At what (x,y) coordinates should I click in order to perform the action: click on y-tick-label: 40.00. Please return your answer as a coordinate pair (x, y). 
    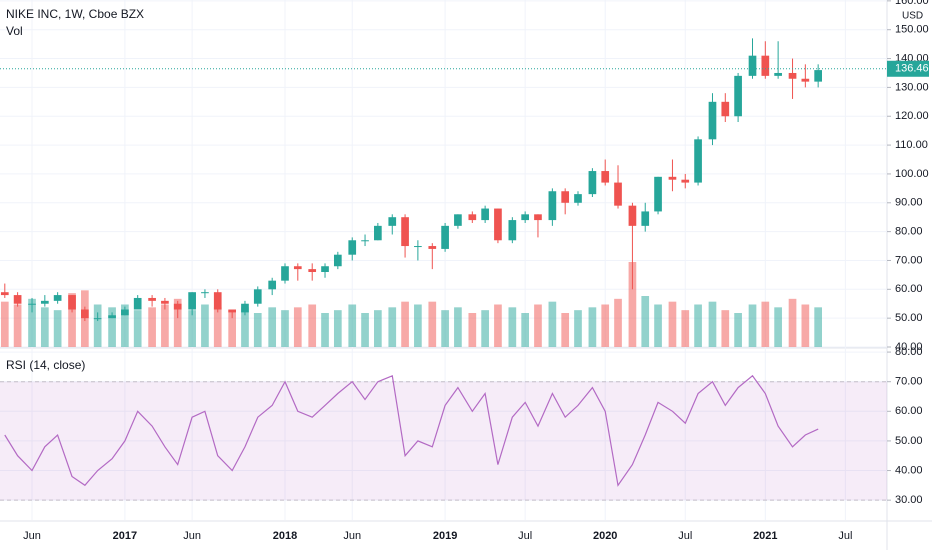
    Looking at the image, I should click on (909, 470).